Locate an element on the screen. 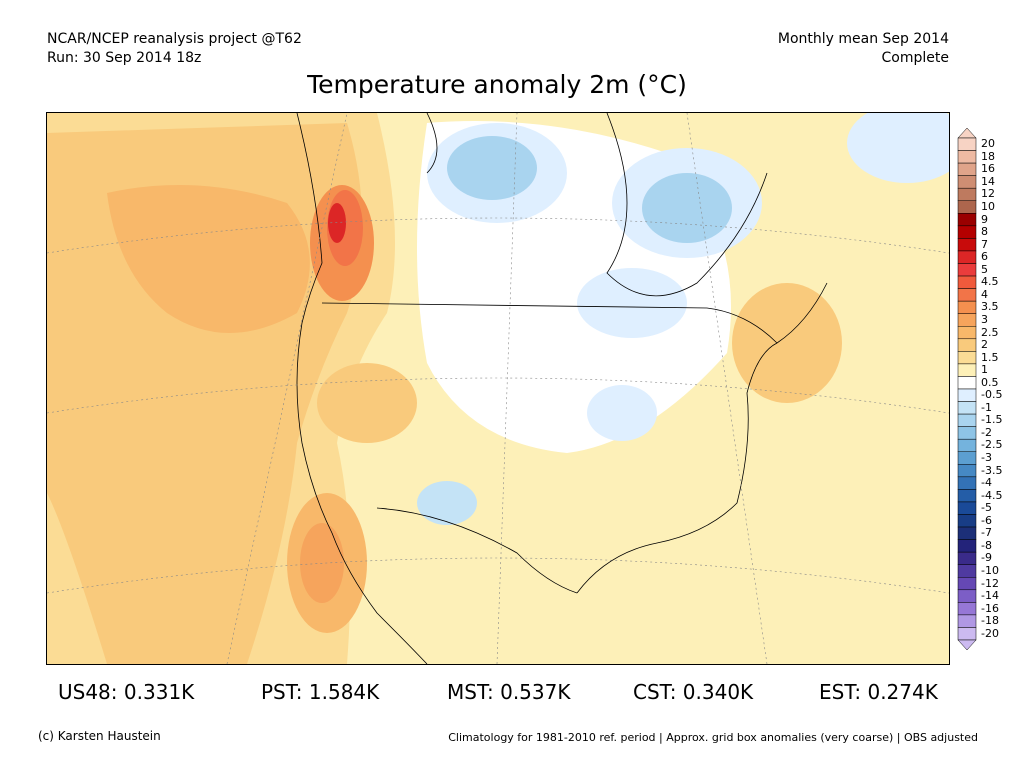 The width and height of the screenshot is (1024, 768). colorbar-tick-label: -5 is located at coordinates (986, 508).